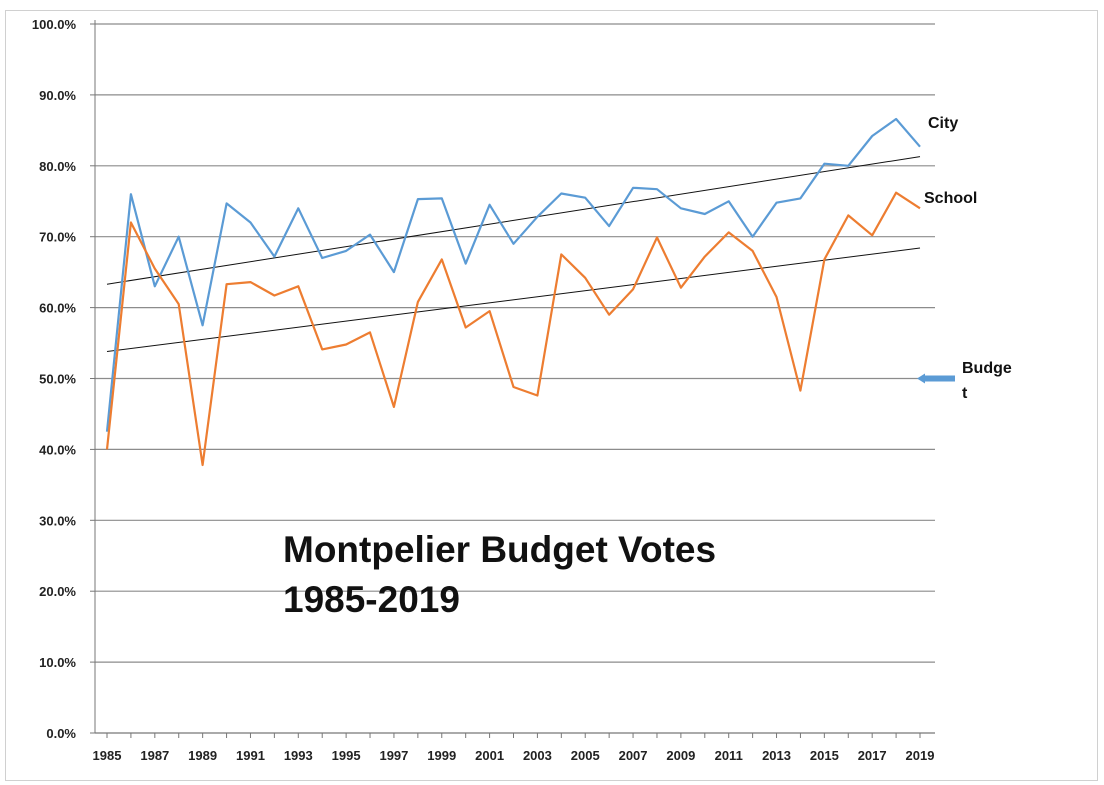 This screenshot has width=1104, height=785. I want to click on x-tick-label: 2011, so click(729, 755).